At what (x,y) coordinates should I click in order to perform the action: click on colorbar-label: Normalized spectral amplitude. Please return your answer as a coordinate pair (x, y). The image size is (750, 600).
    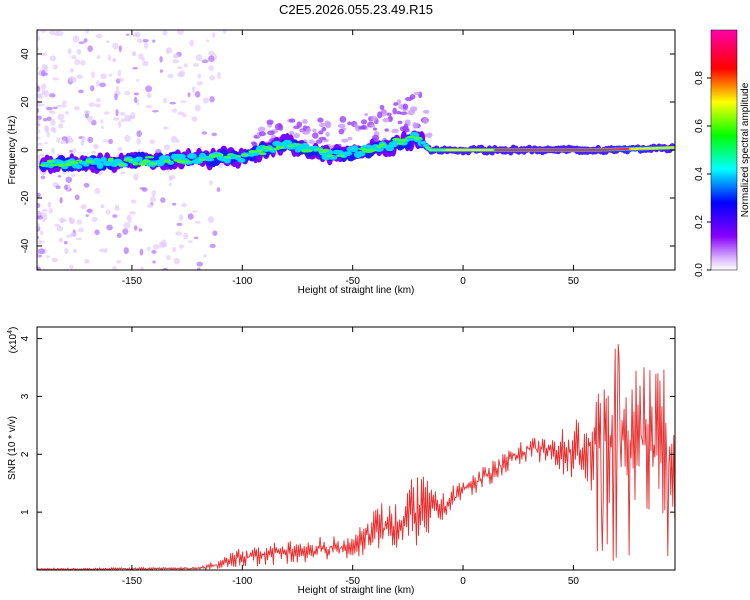
    Looking at the image, I should click on (745, 149).